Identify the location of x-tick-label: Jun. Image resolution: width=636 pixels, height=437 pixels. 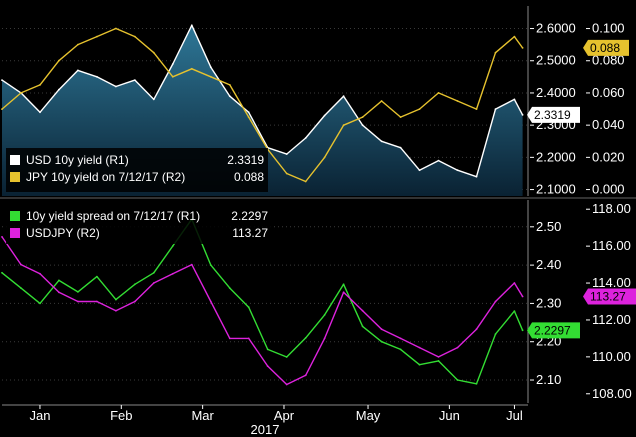
(449, 415).